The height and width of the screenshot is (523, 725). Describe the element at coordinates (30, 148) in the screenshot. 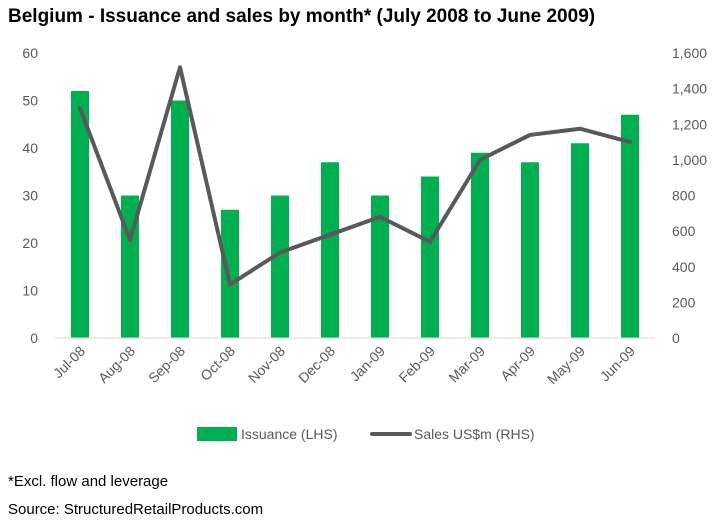

I see `left-tick-label: 40` at that location.